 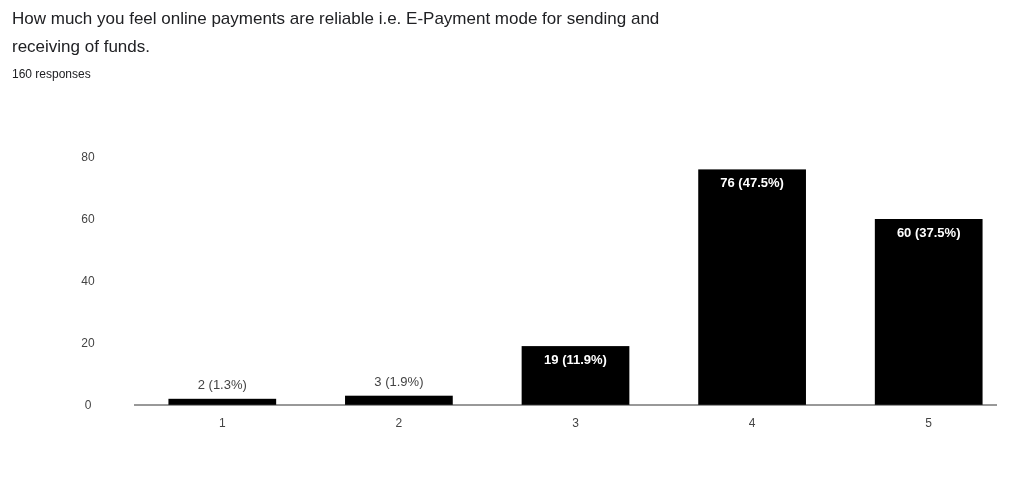 What do you see at coordinates (752, 183) in the screenshot?
I see `data-label: 76 (47.5%)` at bounding box center [752, 183].